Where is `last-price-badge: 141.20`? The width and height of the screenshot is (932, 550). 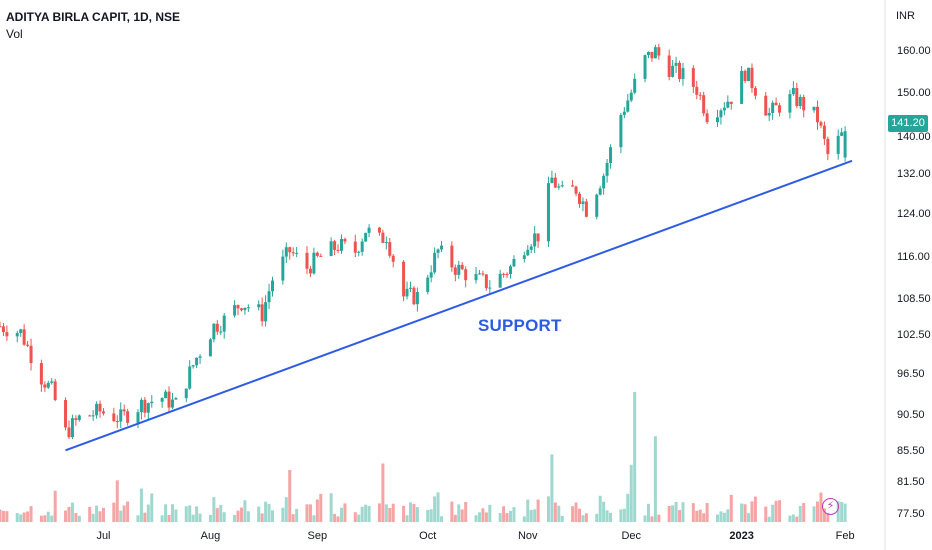
last-price-badge: 141.20 is located at coordinates (908, 123).